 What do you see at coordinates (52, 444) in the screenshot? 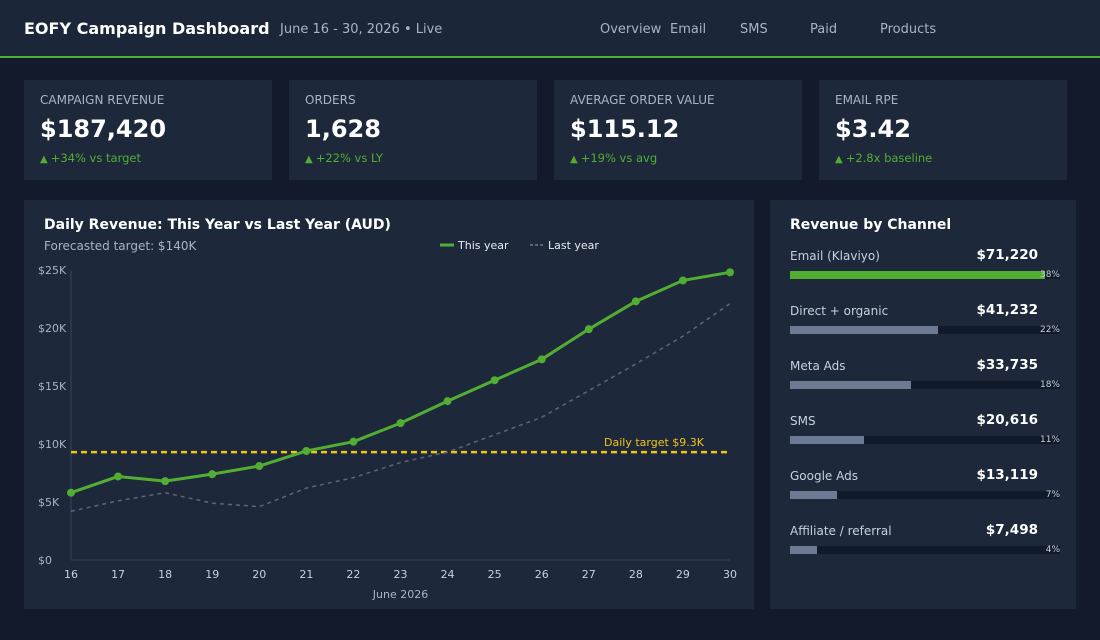
I see `y-tick-label: $10K` at bounding box center [52, 444].